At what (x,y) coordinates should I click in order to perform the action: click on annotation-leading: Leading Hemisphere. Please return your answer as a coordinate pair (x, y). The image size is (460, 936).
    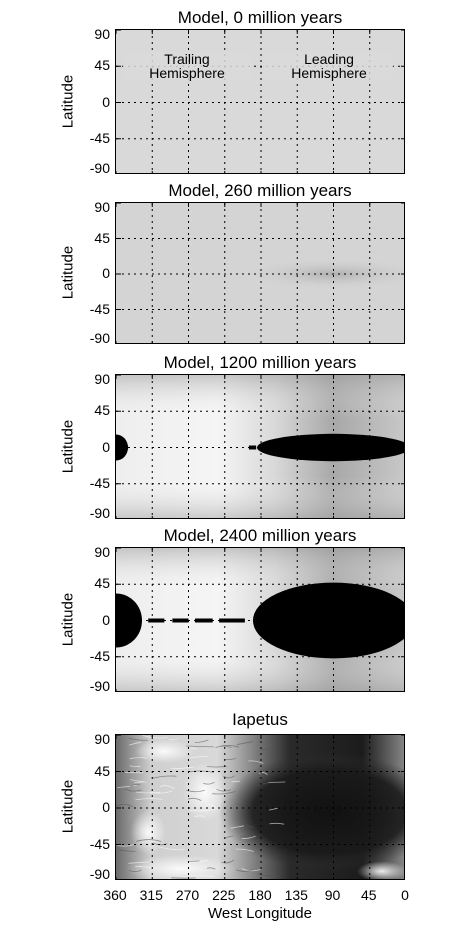
    Looking at the image, I should click on (329, 66).